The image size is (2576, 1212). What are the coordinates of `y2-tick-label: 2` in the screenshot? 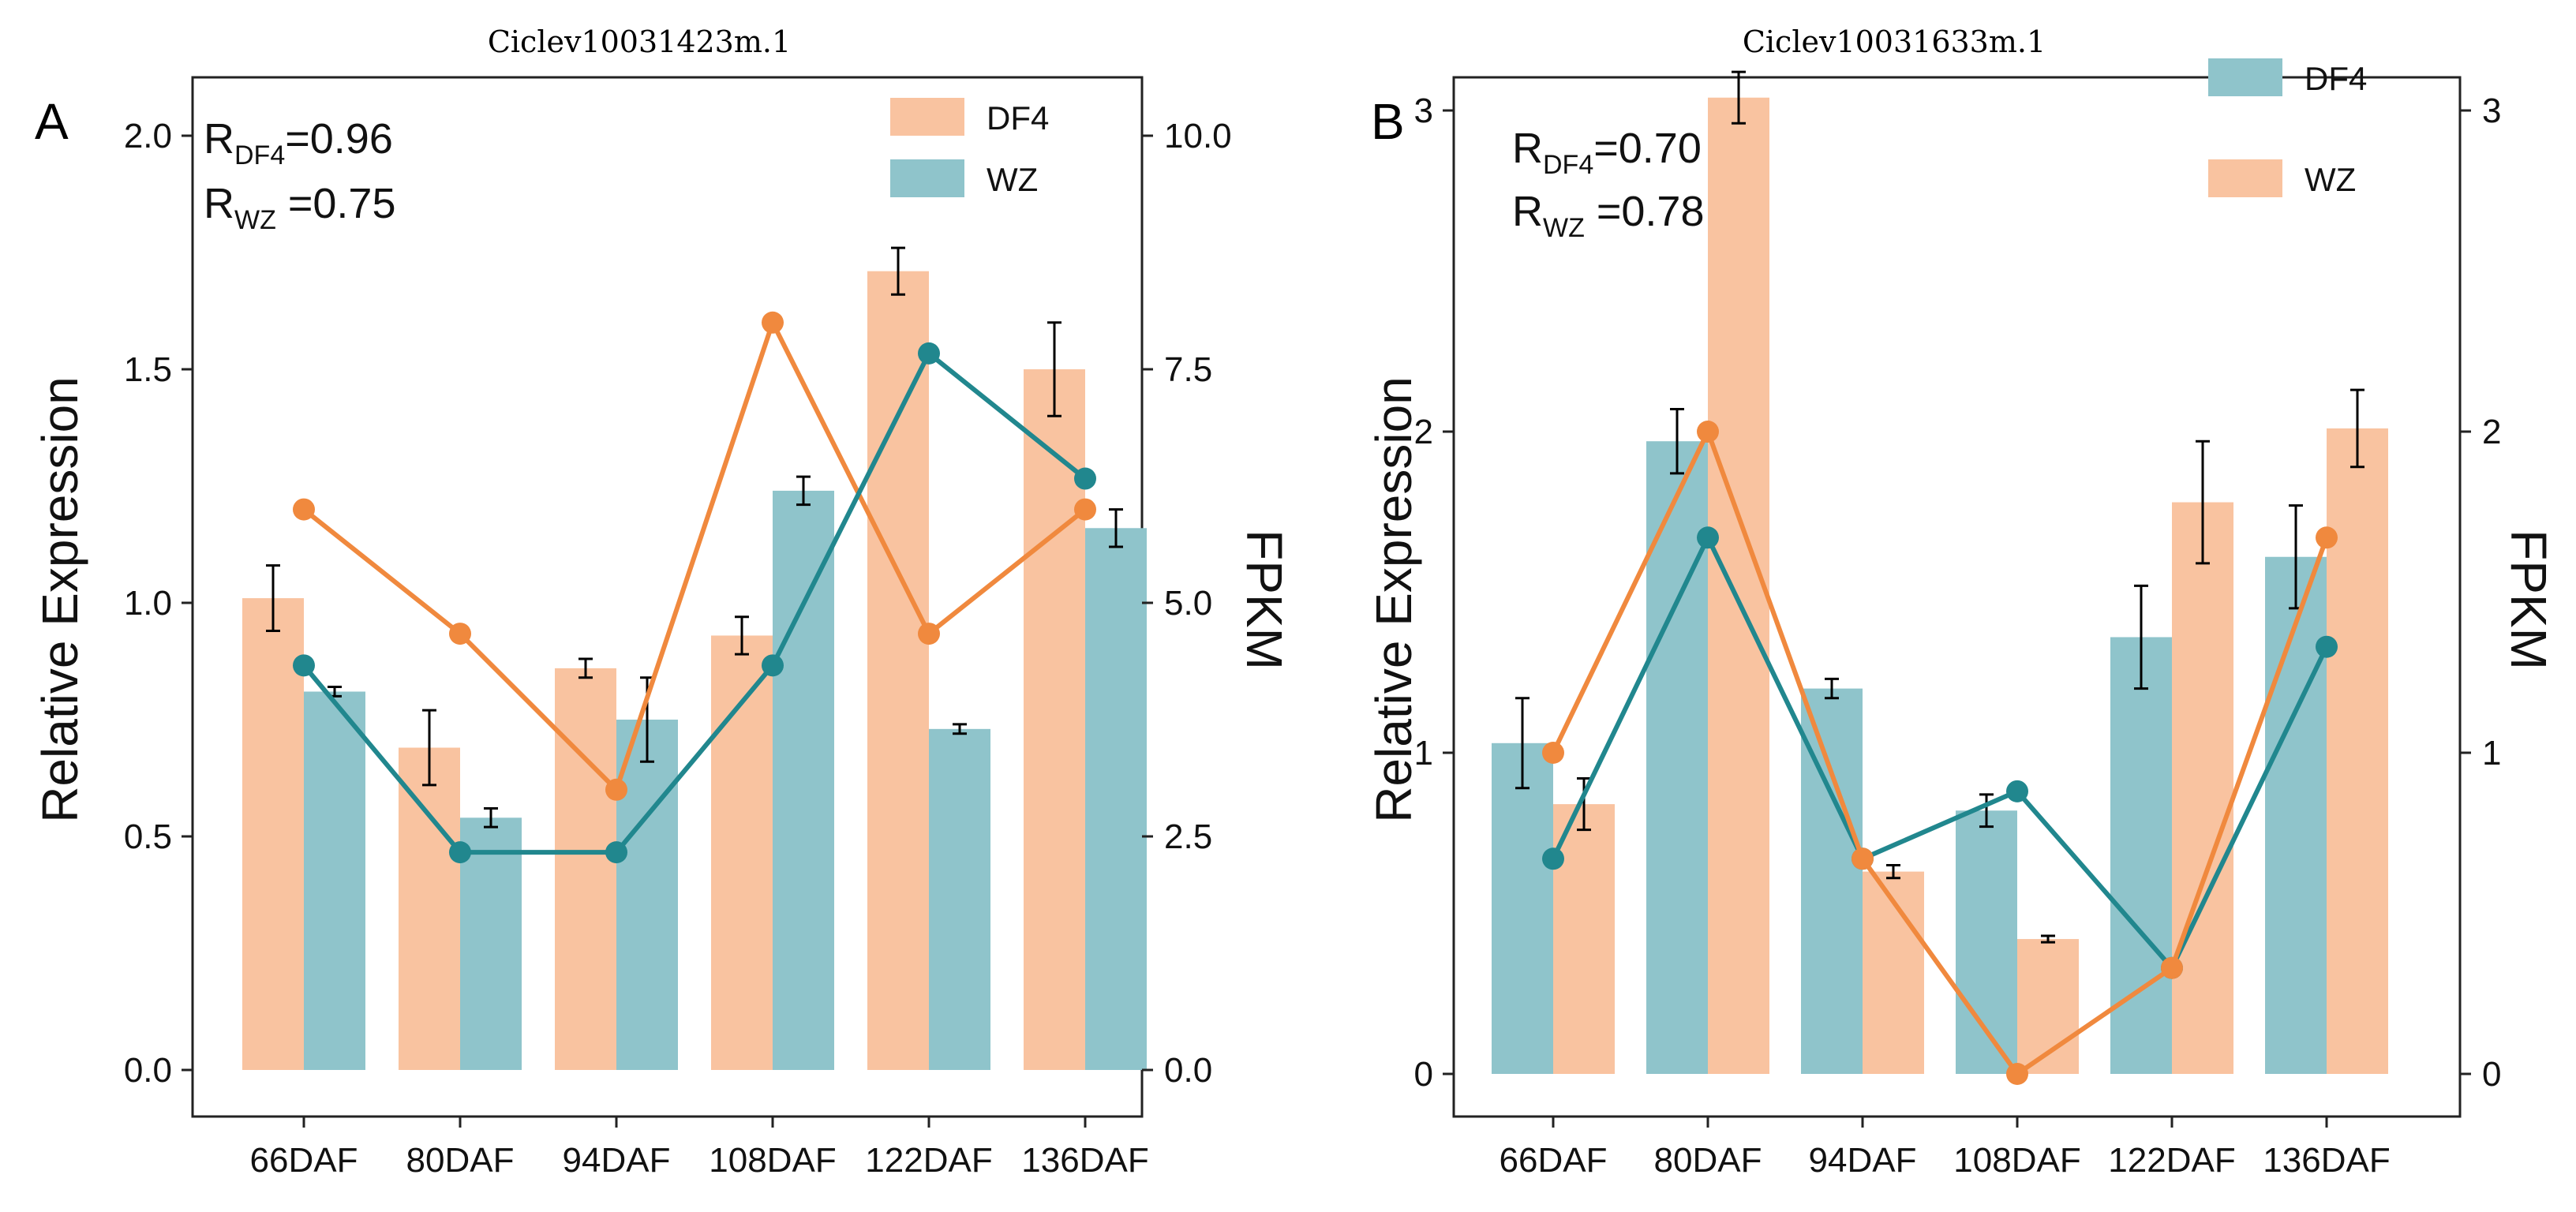 It's located at (2491, 432).